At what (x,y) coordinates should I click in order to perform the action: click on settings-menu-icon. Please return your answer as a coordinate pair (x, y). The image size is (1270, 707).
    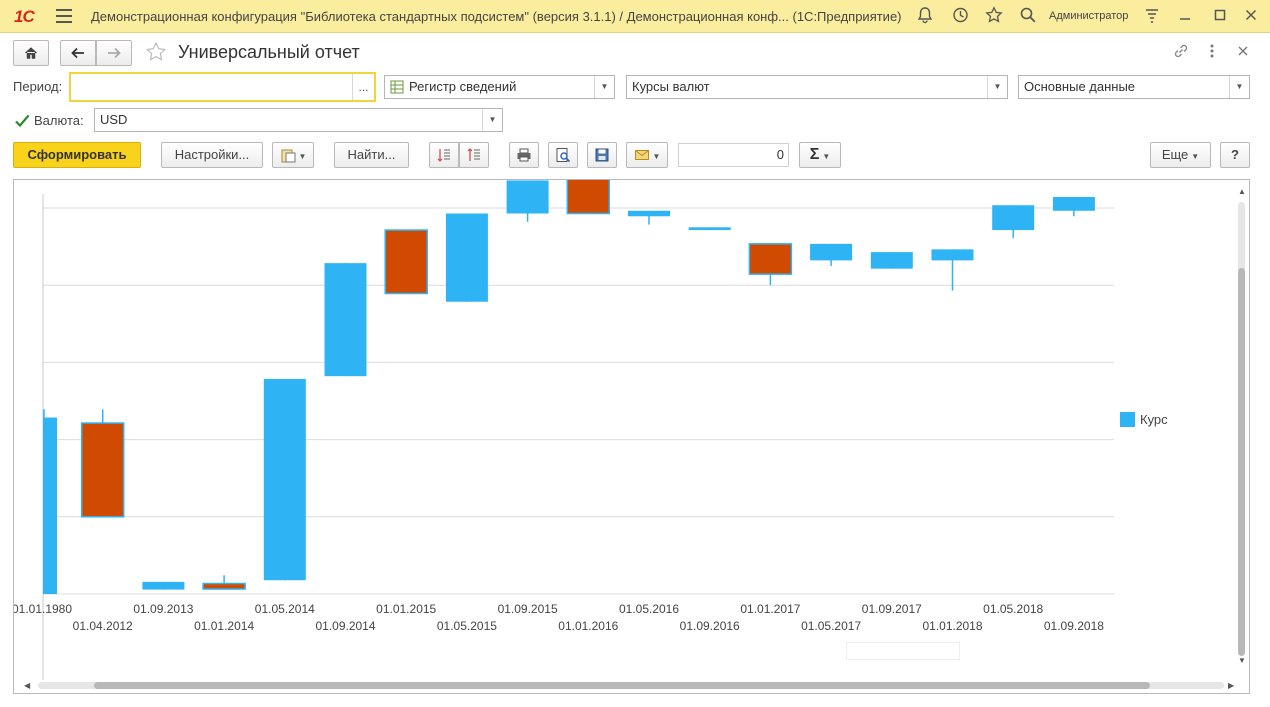
    Looking at the image, I should click on (1152, 17).